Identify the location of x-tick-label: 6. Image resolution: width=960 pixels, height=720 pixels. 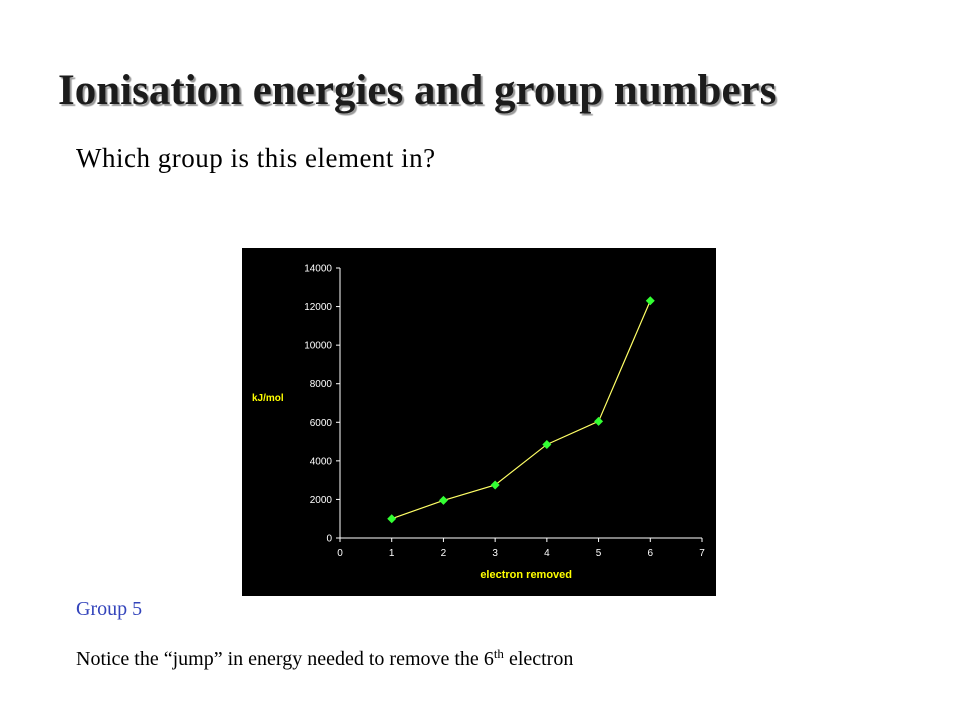
(651, 553).